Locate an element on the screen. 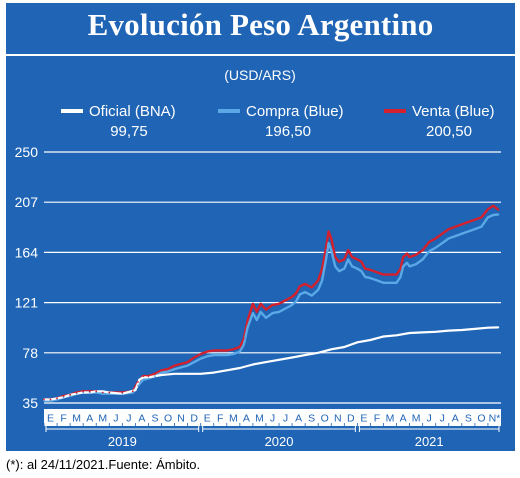 Image resolution: width=520 pixels, height=478 pixels. month-label: N is located at coordinates (181, 419).